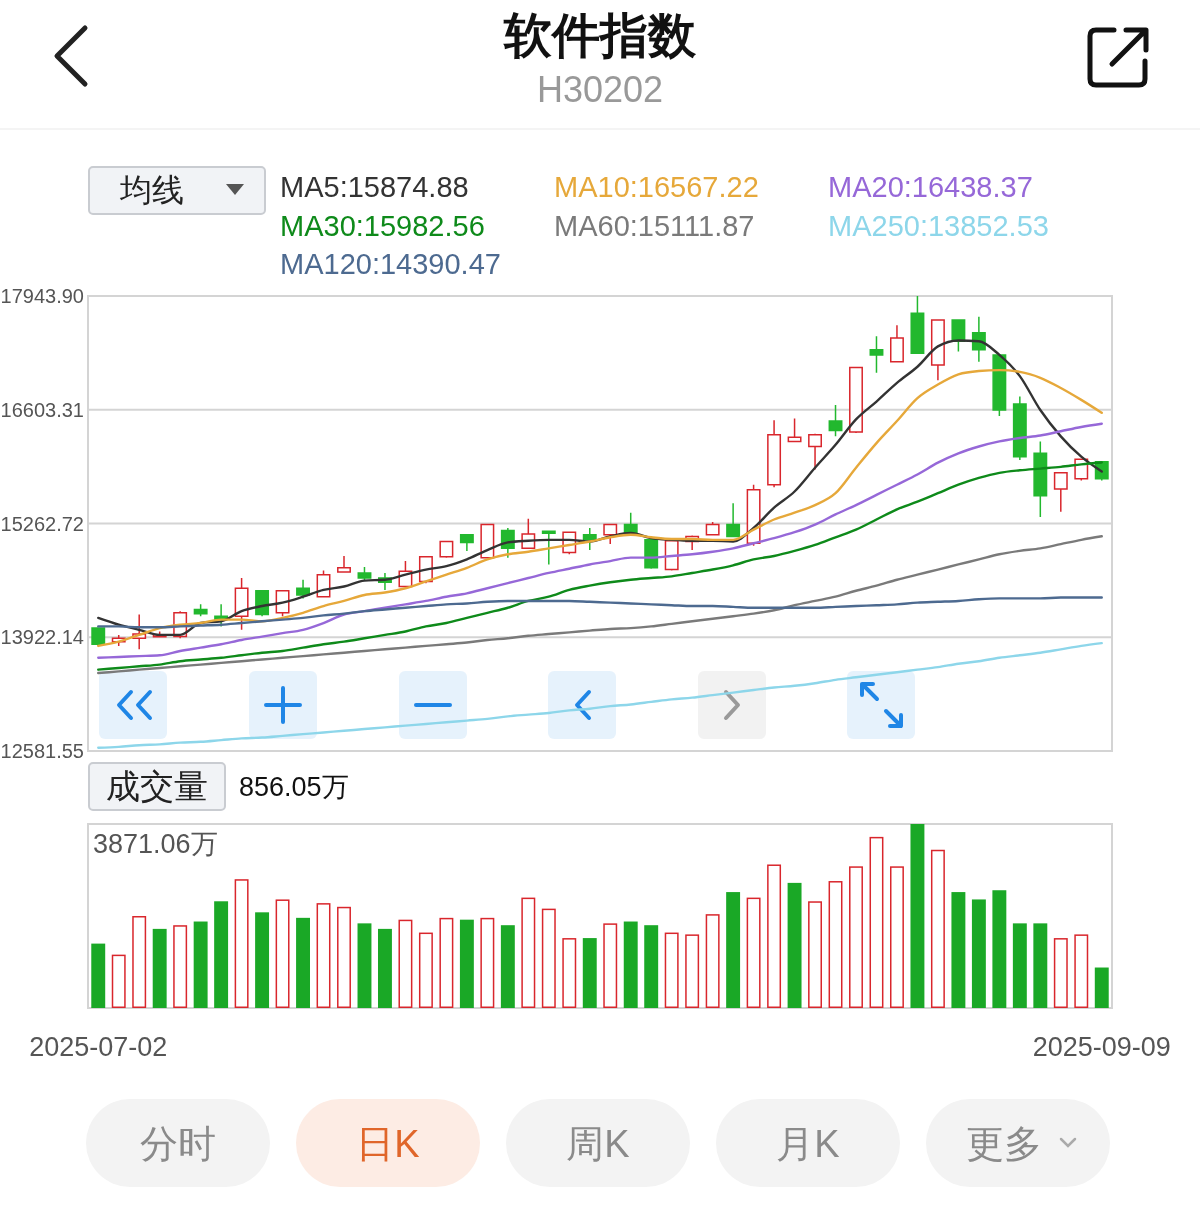  Describe the element at coordinates (930, 187) in the screenshot. I see `text: MA20:16438.37` at that location.